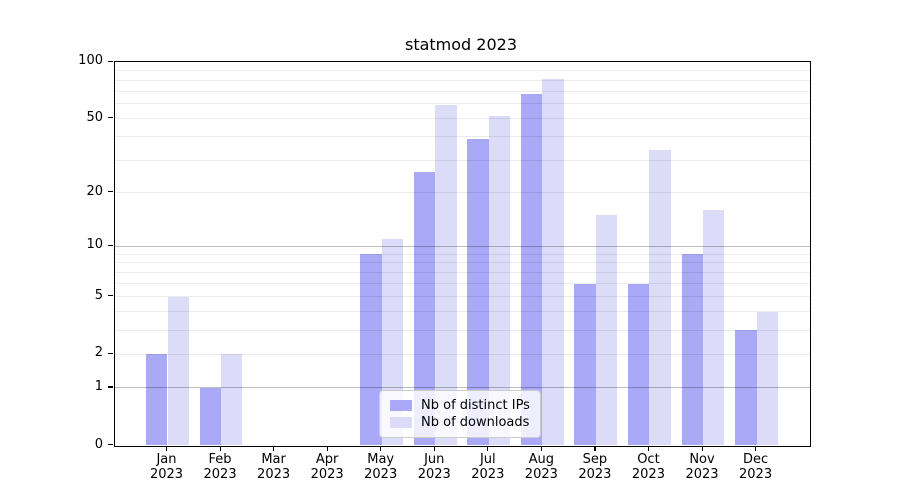 This screenshot has height=500, width=900. Describe the element at coordinates (434, 459) in the screenshot. I see `x-tick-month: Jun` at that location.